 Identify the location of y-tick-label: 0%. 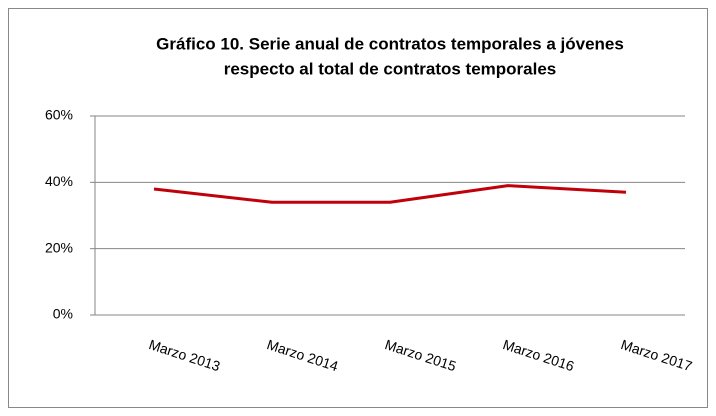
(63, 314).